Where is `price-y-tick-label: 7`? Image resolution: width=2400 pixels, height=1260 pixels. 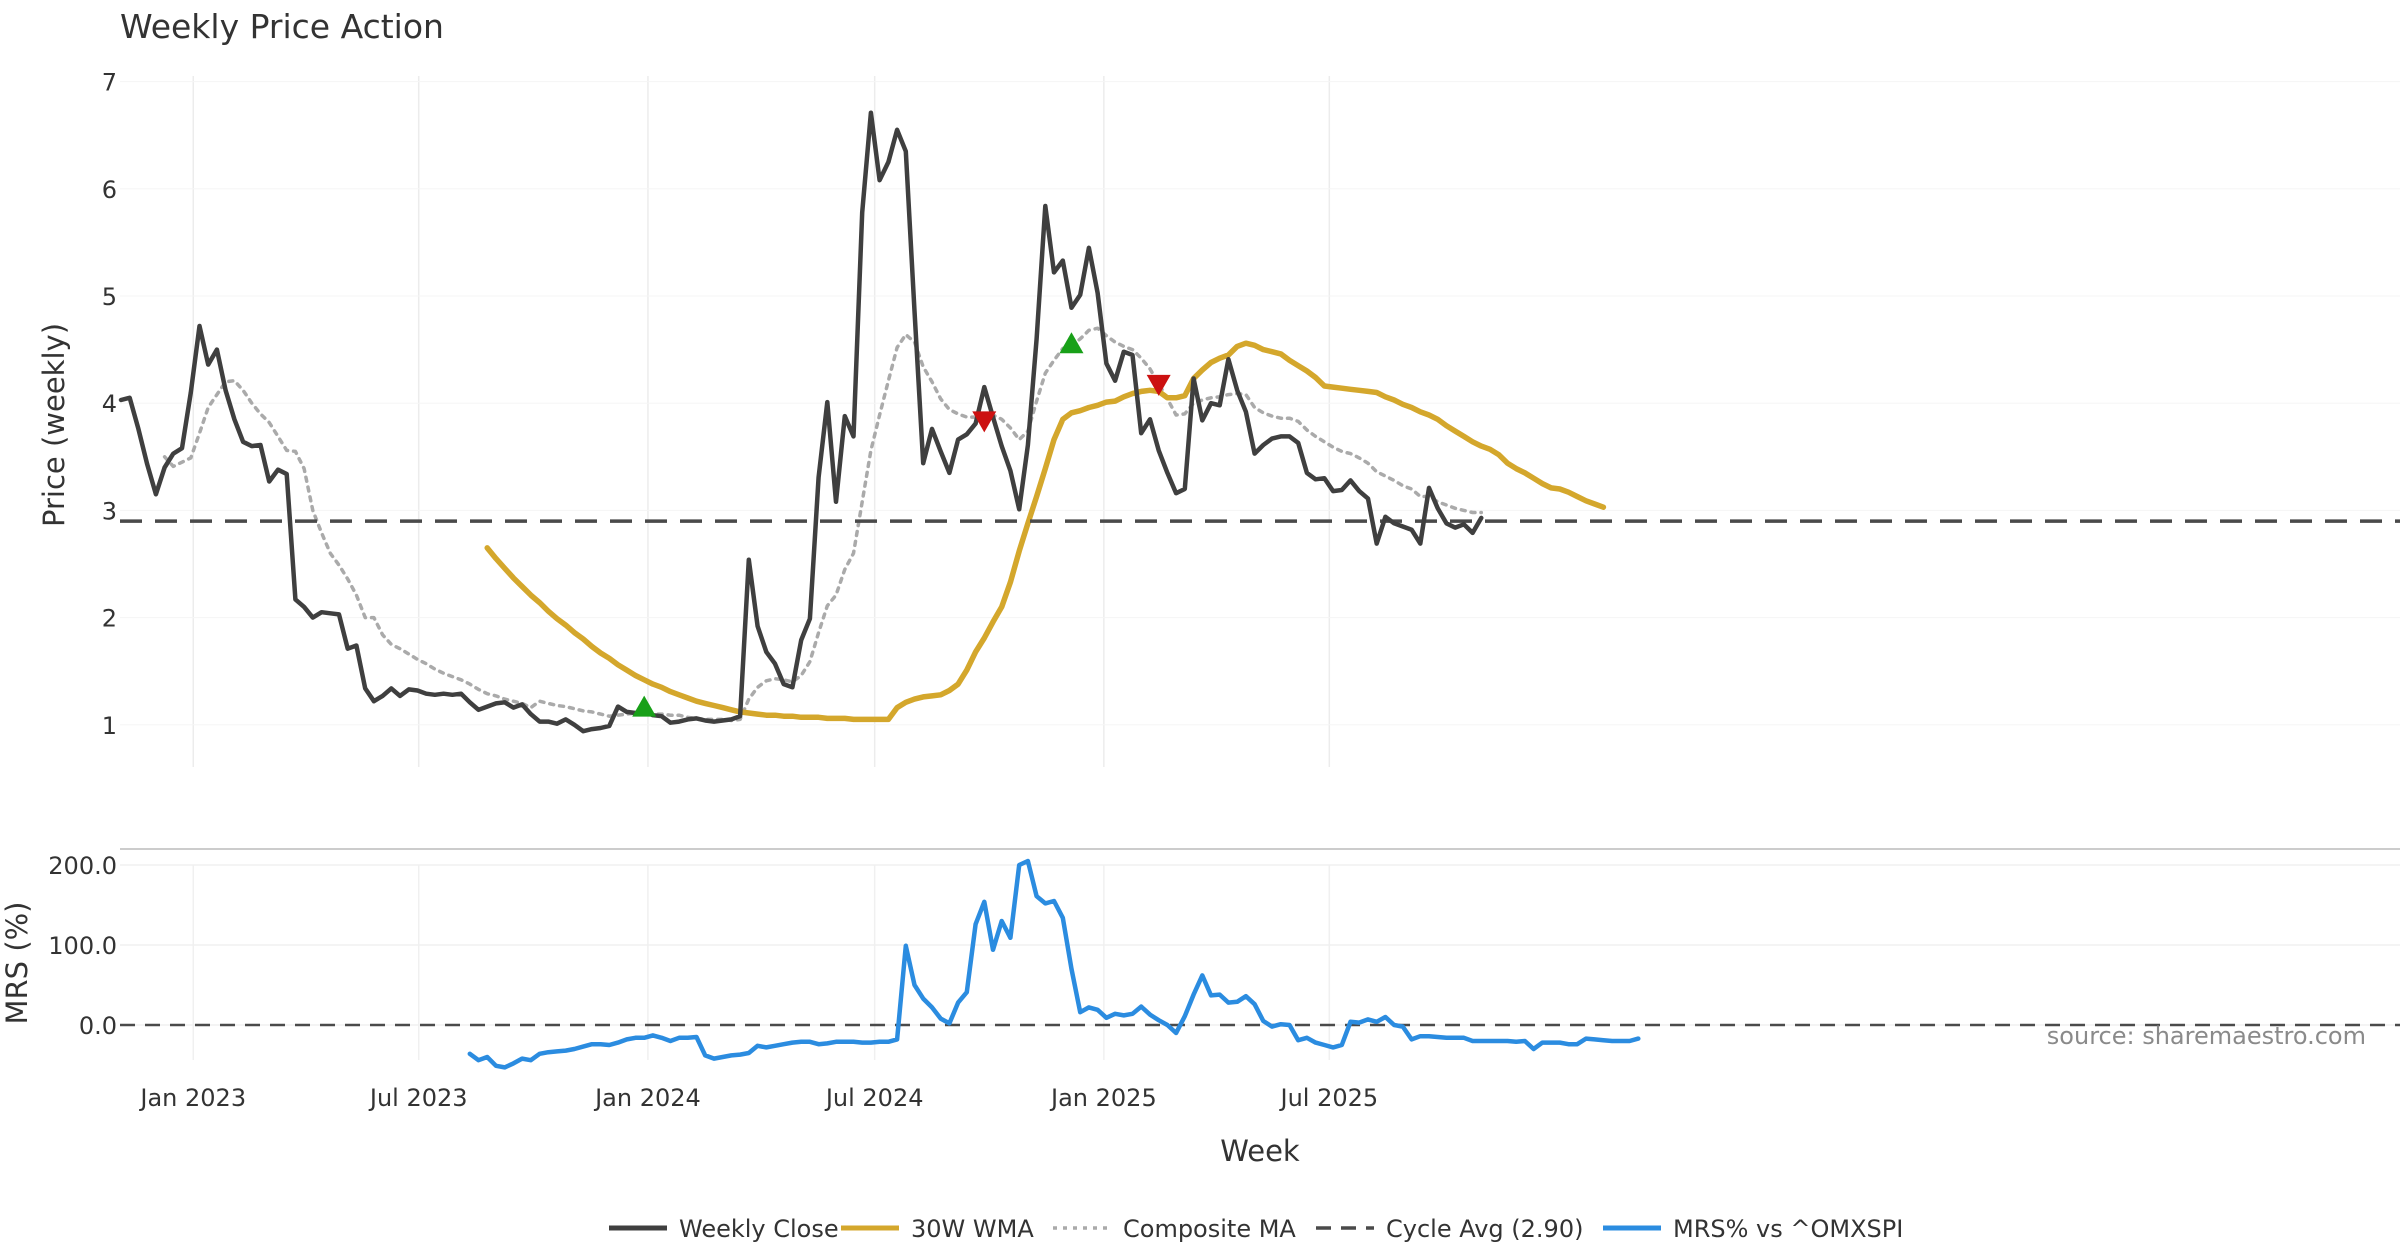
price-y-tick-label: 7 is located at coordinates (109, 83).